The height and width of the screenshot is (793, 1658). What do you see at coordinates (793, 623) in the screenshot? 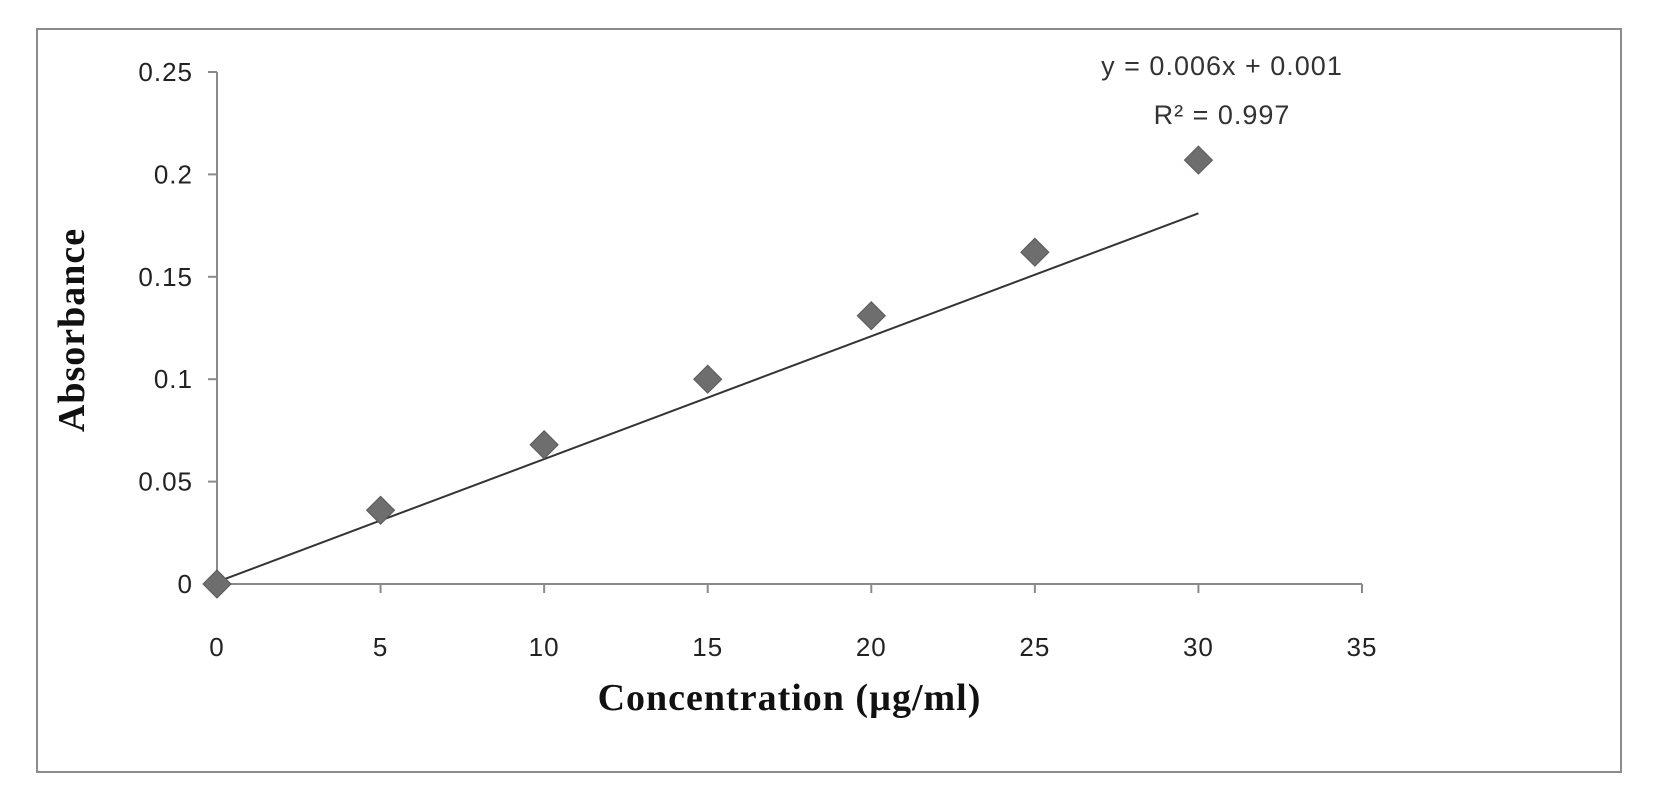
I see `x-ticks: 0 5 10 15 20 25 30 35` at bounding box center [793, 623].